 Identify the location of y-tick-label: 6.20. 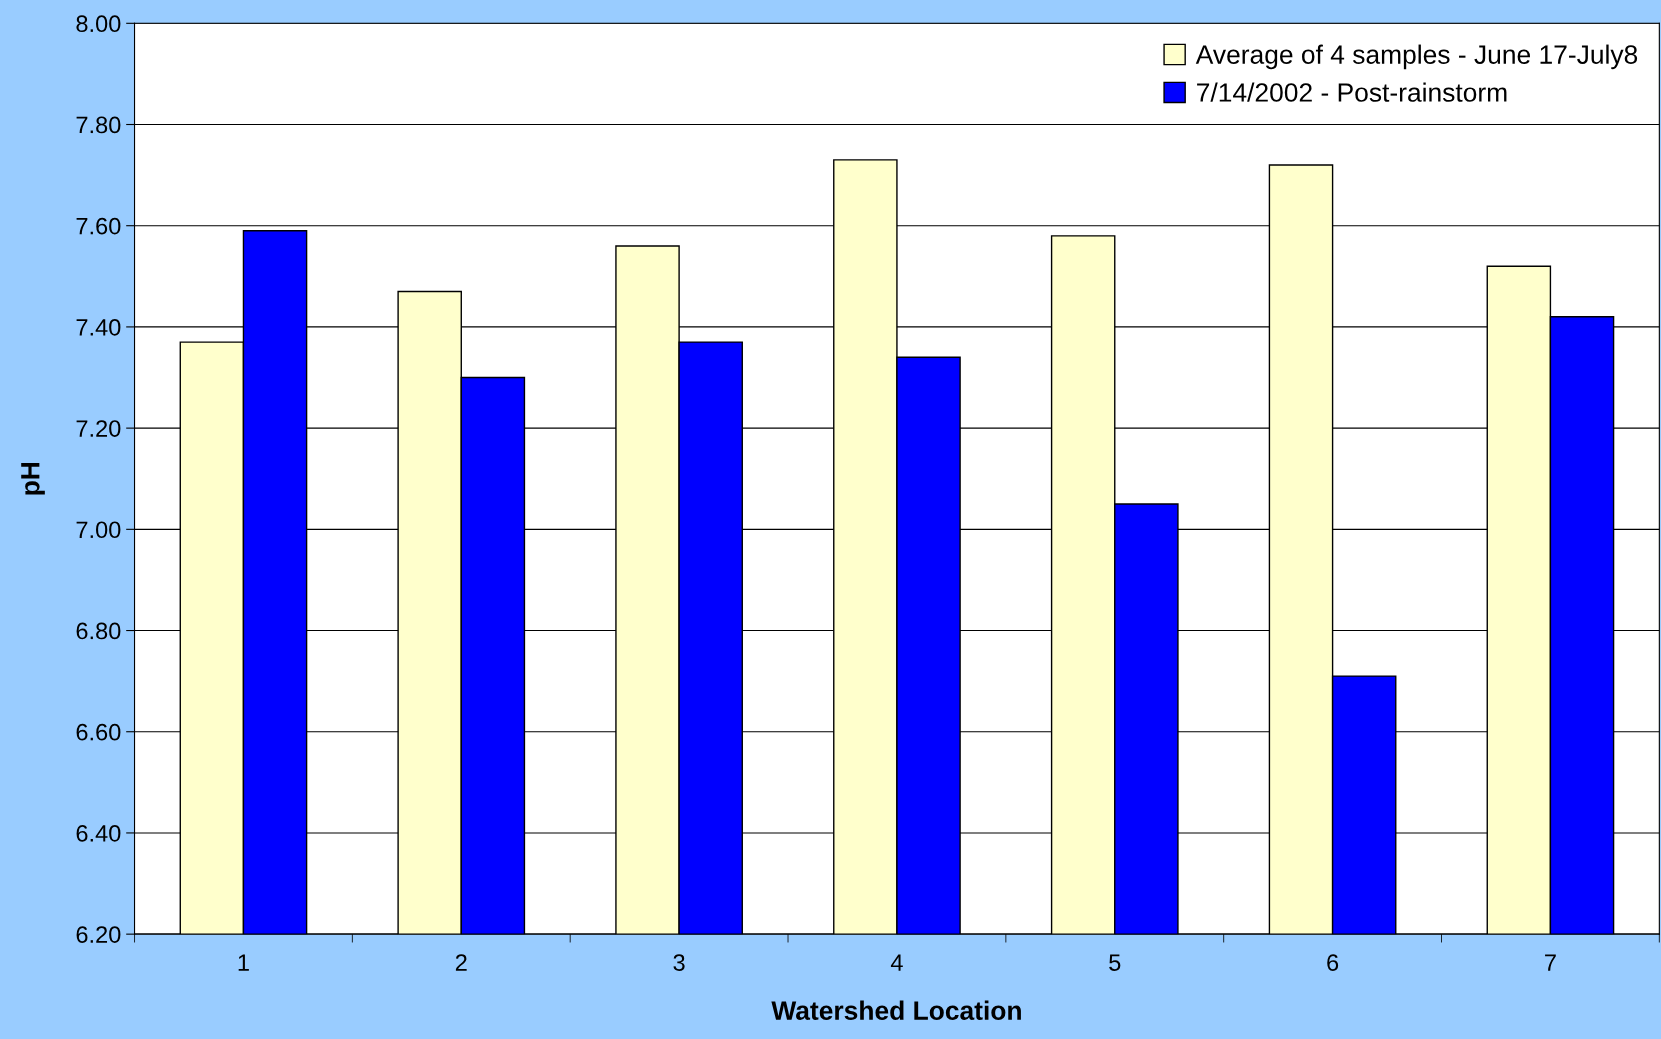
(98, 934).